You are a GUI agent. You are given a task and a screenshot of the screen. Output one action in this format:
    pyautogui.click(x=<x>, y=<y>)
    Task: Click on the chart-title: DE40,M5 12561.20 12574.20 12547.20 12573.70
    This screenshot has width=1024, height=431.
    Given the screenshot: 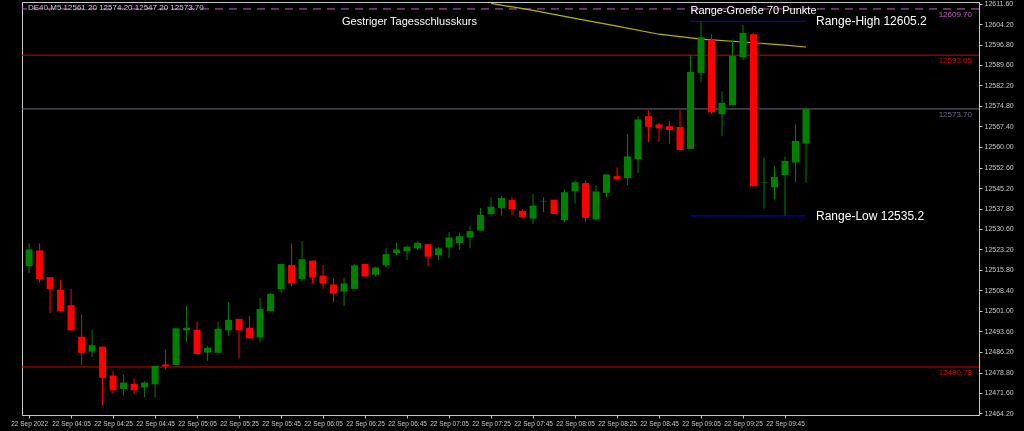 What is the action you would take?
    pyautogui.click(x=116, y=7)
    